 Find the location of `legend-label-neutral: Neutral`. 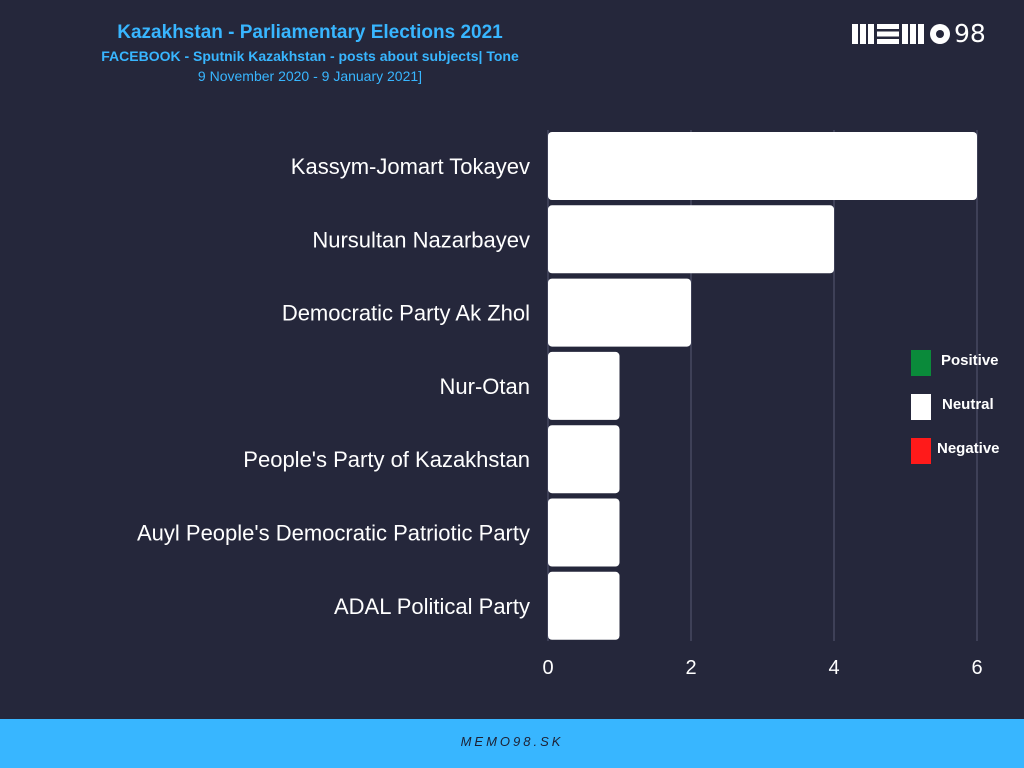

legend-label-neutral: Neutral is located at coordinates (968, 404).